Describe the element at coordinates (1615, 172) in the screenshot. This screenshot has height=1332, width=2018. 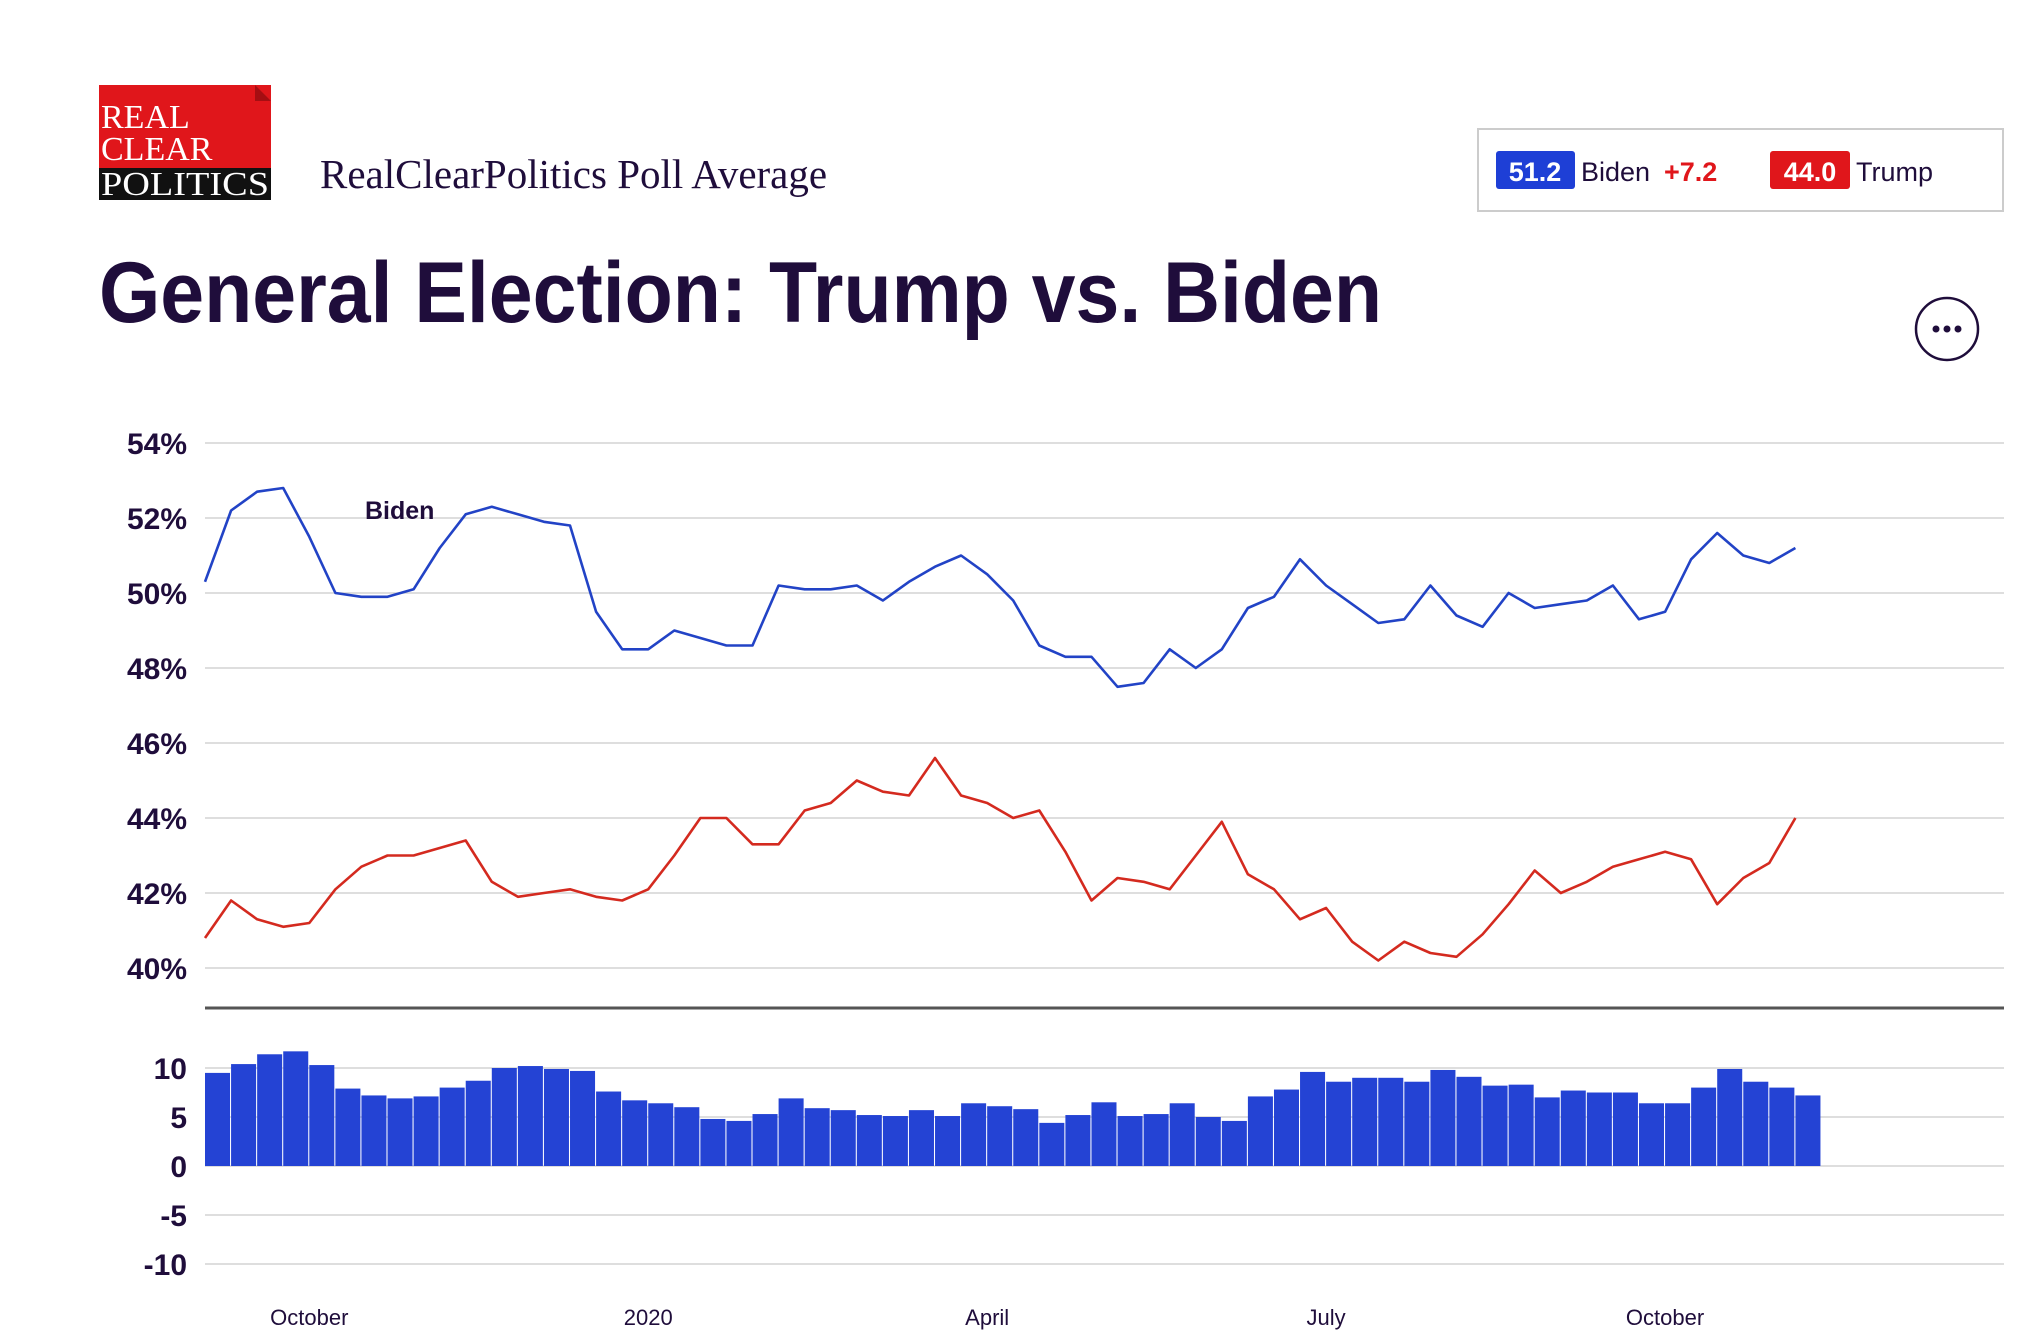
I see `legend-name: Biden` at that location.